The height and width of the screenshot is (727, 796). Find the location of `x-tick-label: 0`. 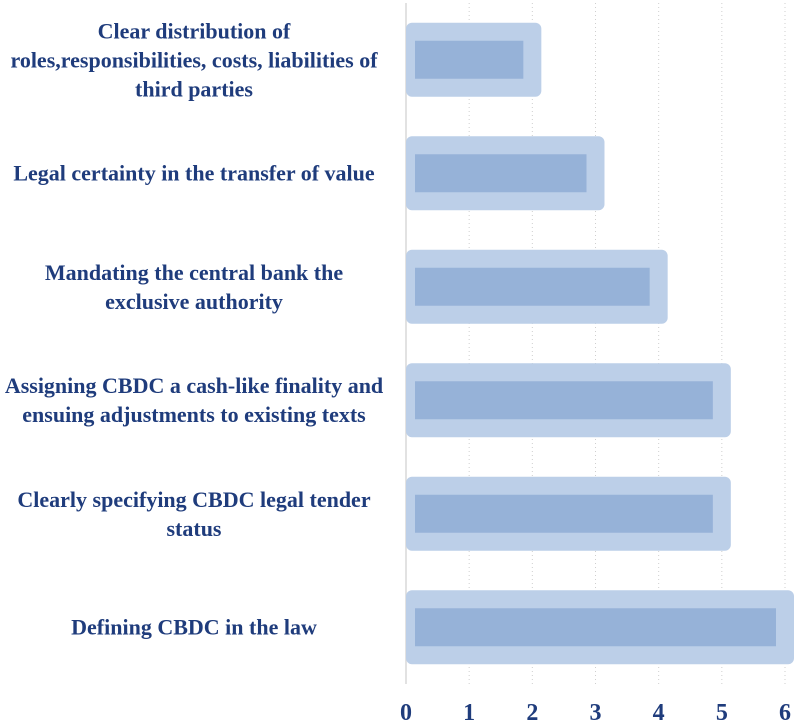

x-tick-label: 0 is located at coordinates (406, 713).